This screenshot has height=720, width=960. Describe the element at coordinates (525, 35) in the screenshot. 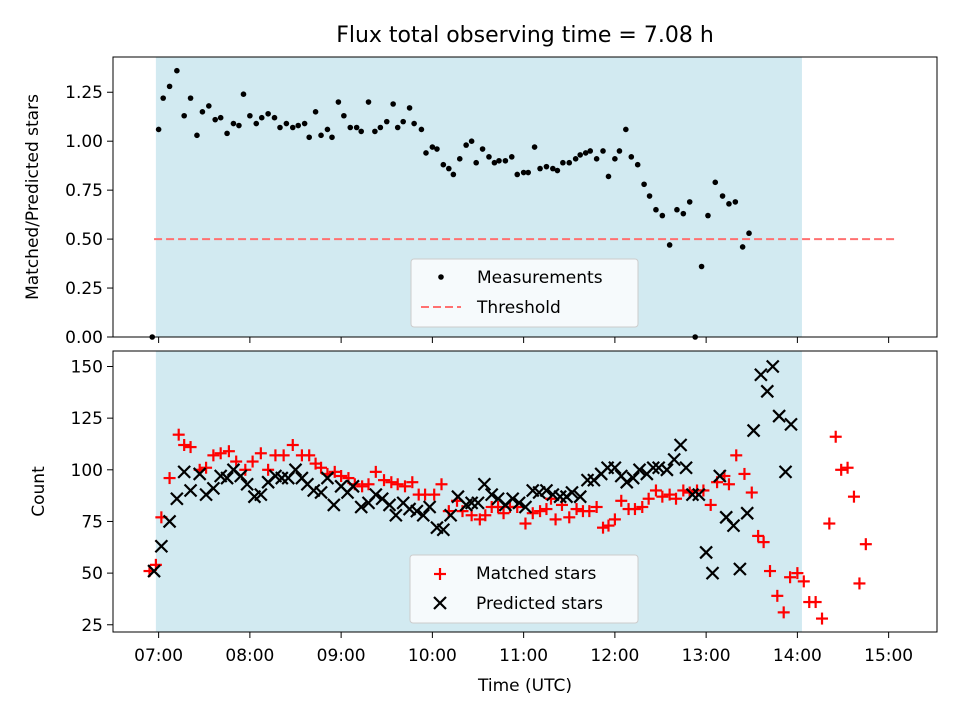

I see `chart-title: Flux total observing time = 7.08 h` at that location.